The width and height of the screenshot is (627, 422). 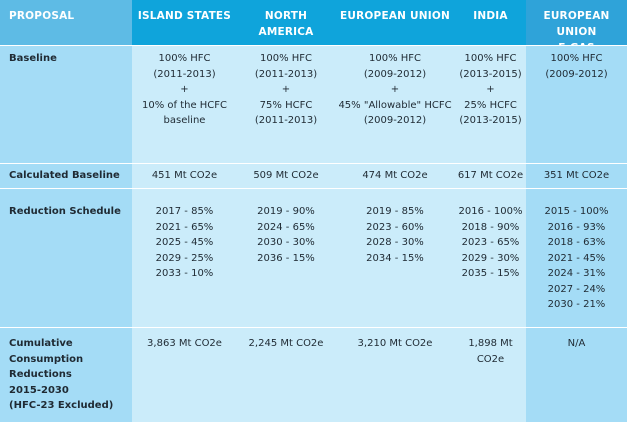 What do you see at coordinates (286, 227) in the screenshot?
I see `cell-line: 2024 - 65%` at bounding box center [286, 227].